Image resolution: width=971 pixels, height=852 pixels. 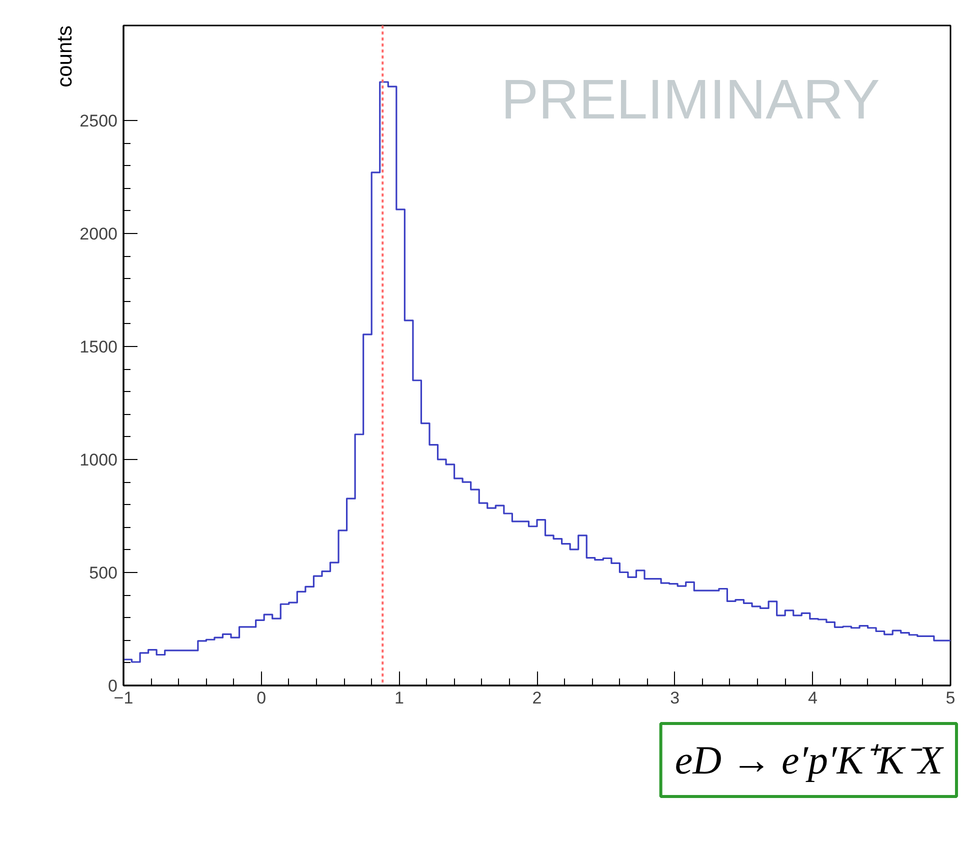 I want to click on y-tick-label: 500, so click(x=103, y=572).